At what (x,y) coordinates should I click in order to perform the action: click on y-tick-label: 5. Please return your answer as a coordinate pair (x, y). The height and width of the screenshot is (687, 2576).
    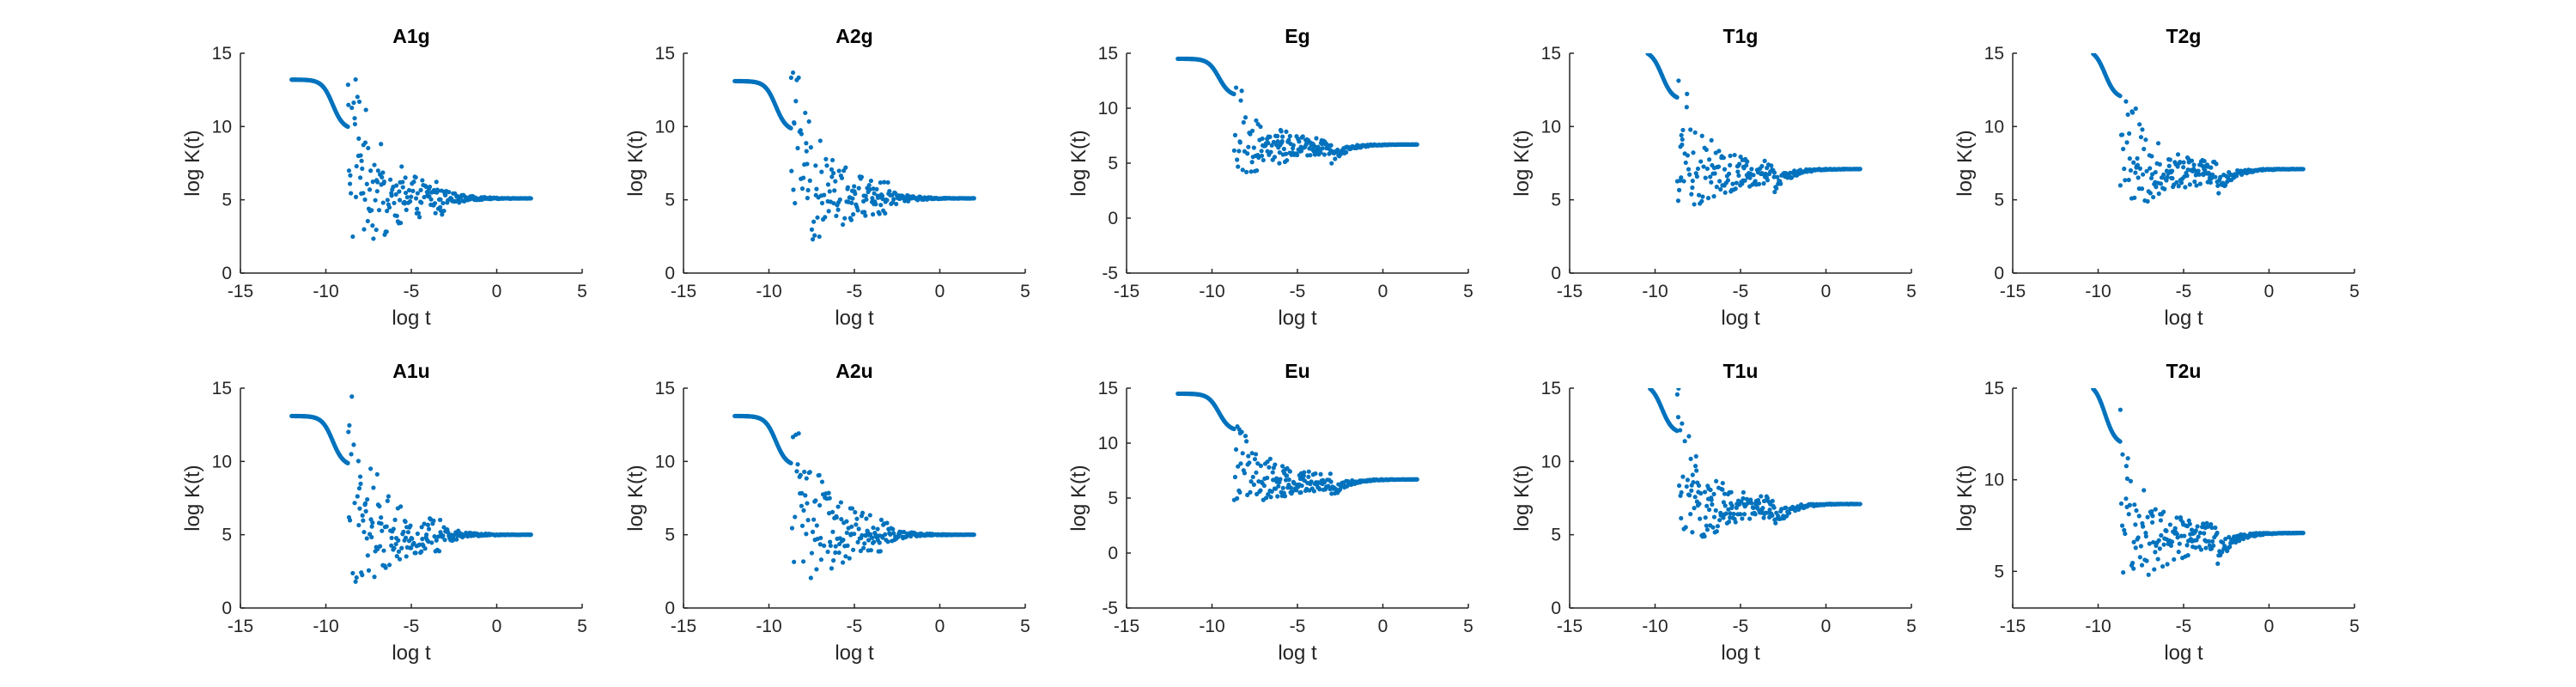
    Looking at the image, I should click on (1999, 200).